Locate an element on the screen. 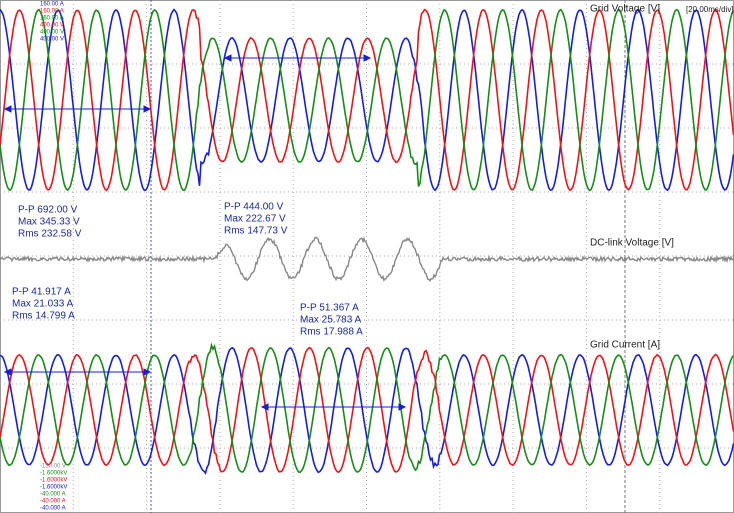 Image resolution: width=734 pixels, height=513 pixels. measurement: Rms 147.73 V is located at coordinates (256, 231).